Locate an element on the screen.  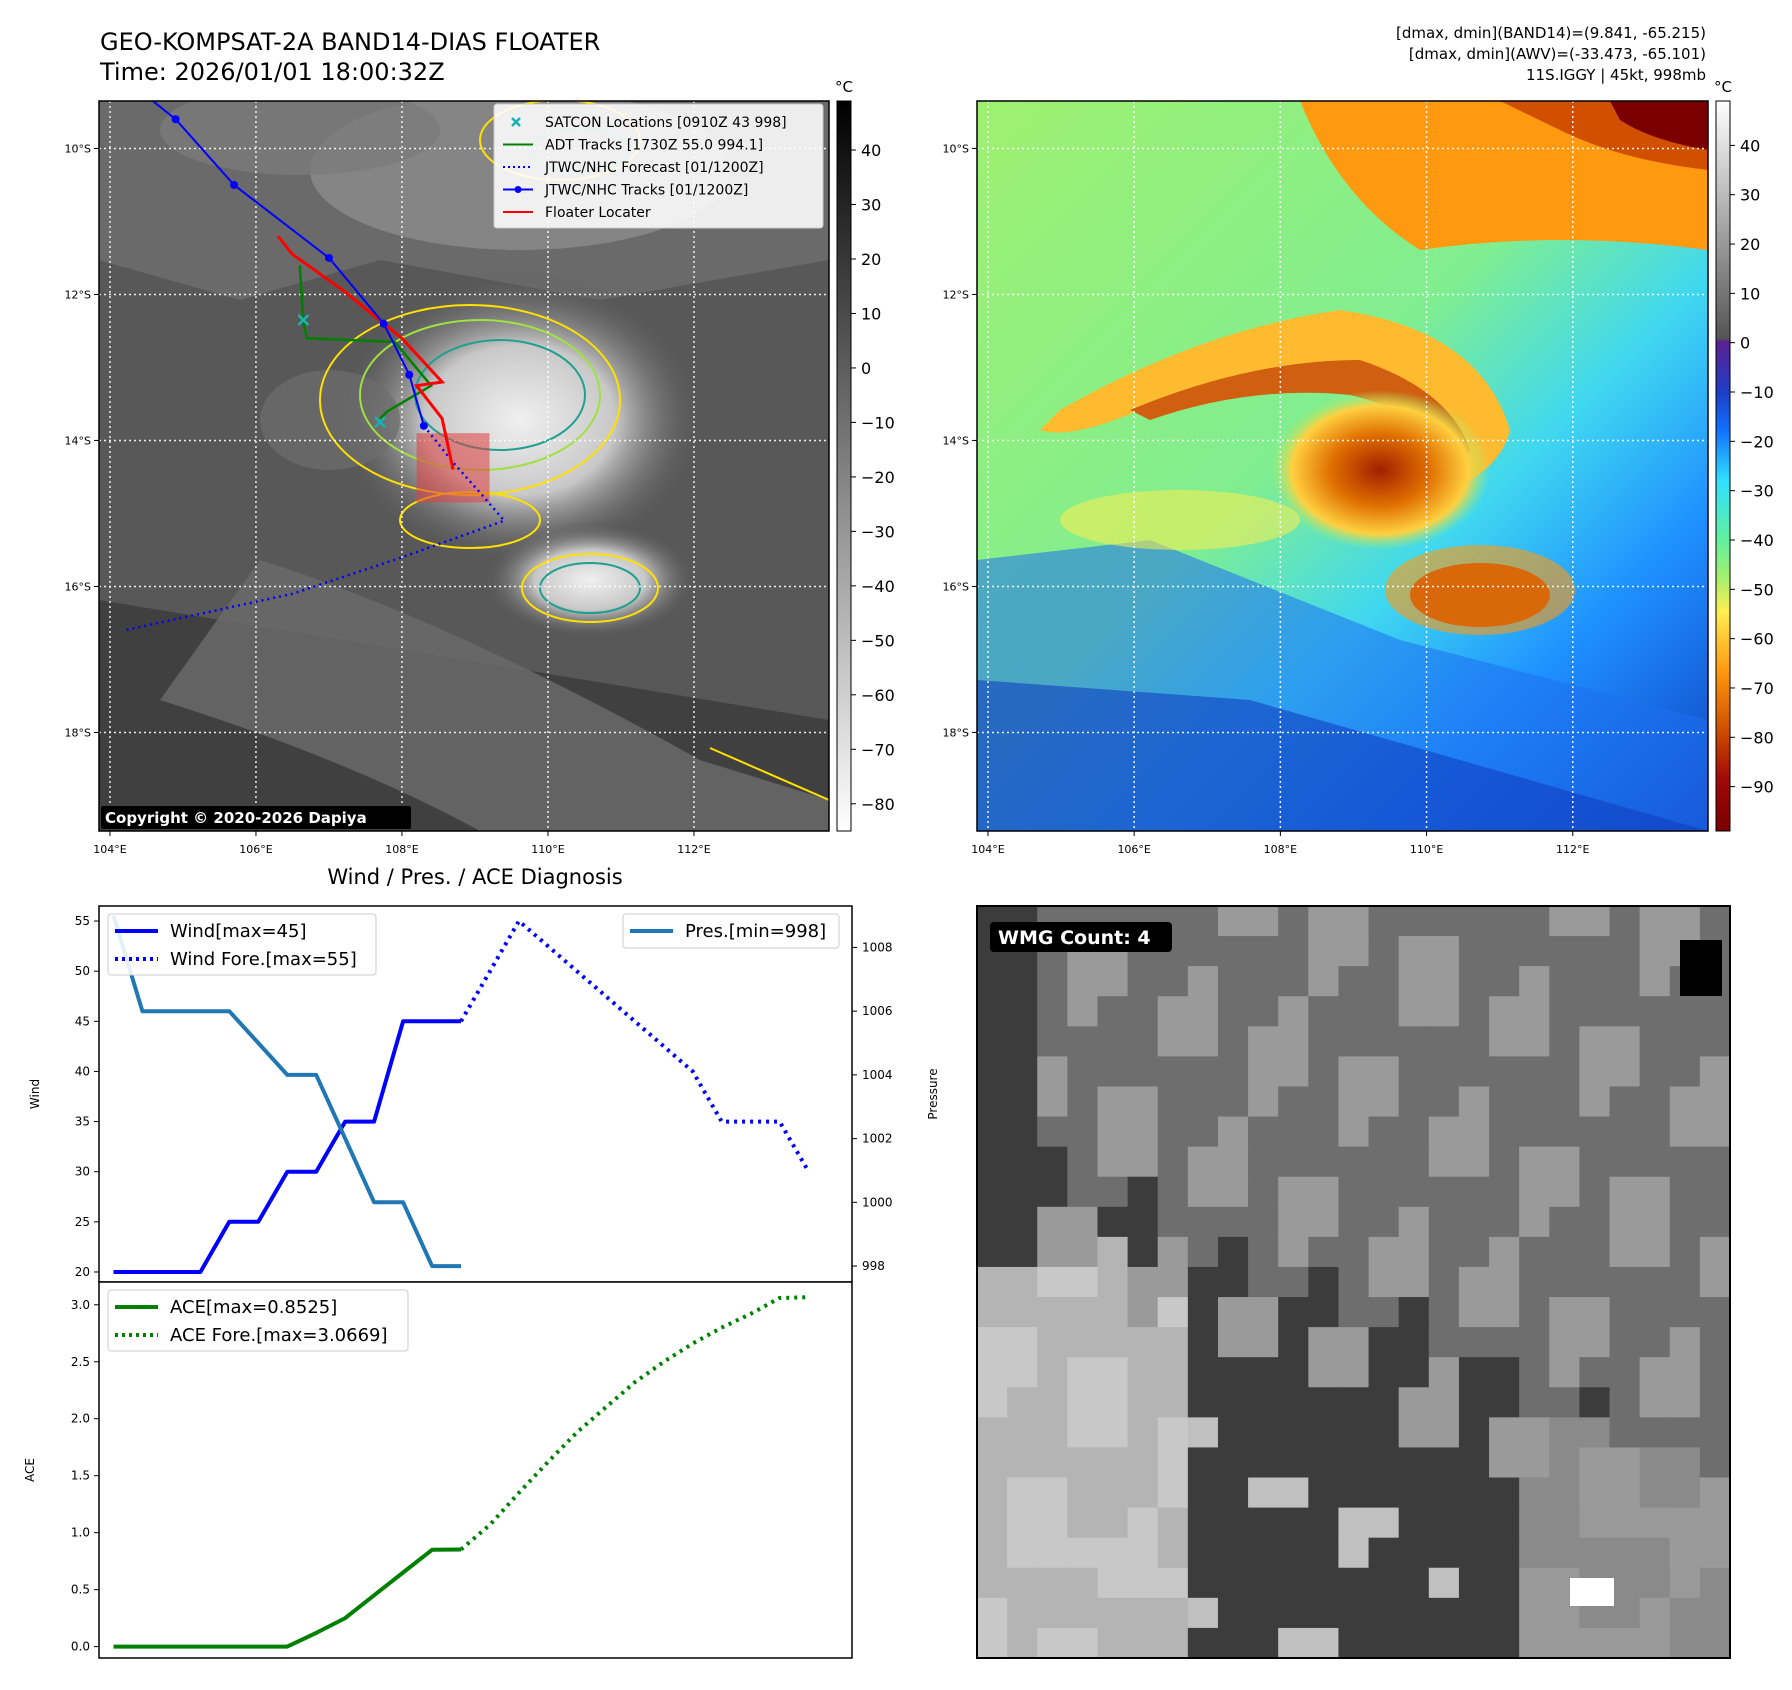
cbarR-ticks-tick-label: −80 is located at coordinates (1757, 737).